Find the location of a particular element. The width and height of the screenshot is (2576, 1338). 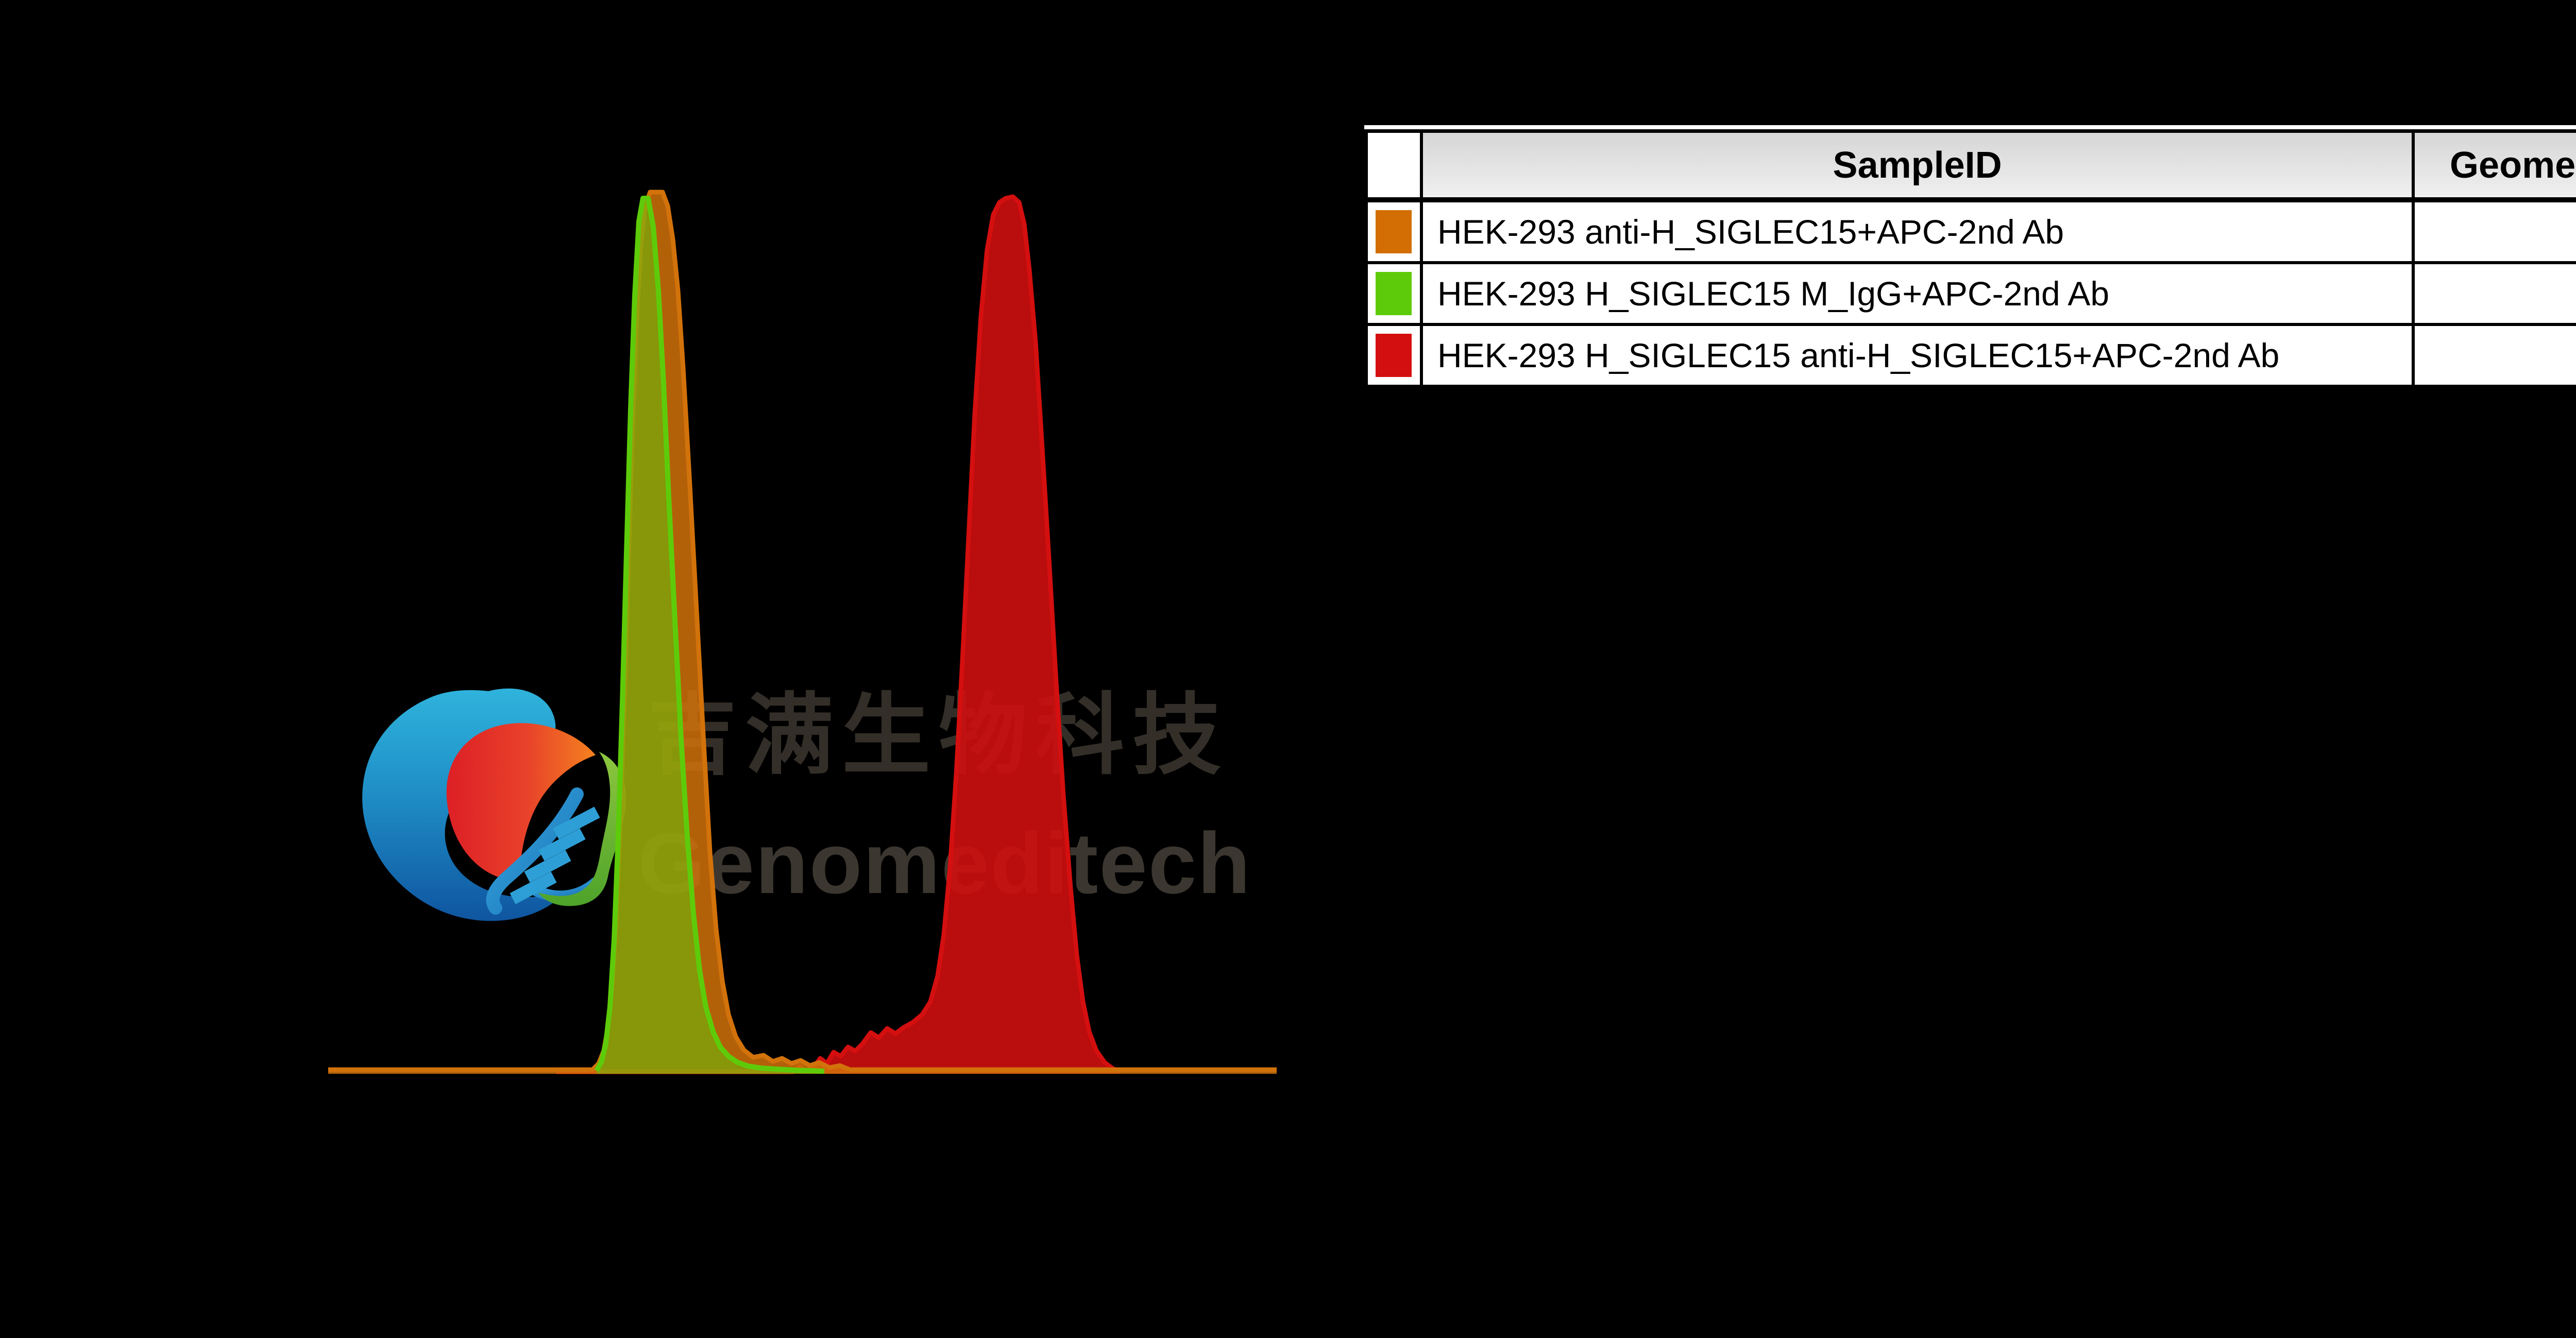

genomeditech-logo is located at coordinates (494, 804).